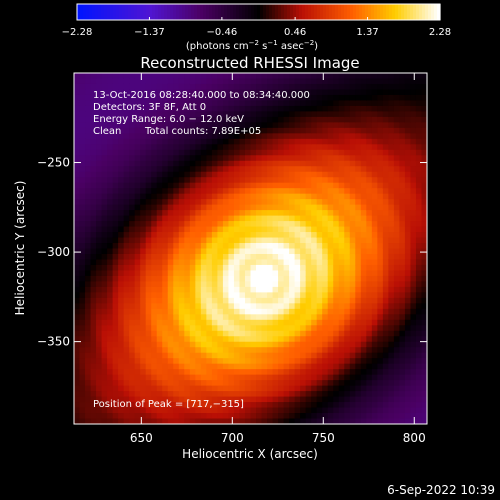  What do you see at coordinates (20, 248) in the screenshot?
I see `y-axis-label: Heliocentric Y (arcsec)` at bounding box center [20, 248].